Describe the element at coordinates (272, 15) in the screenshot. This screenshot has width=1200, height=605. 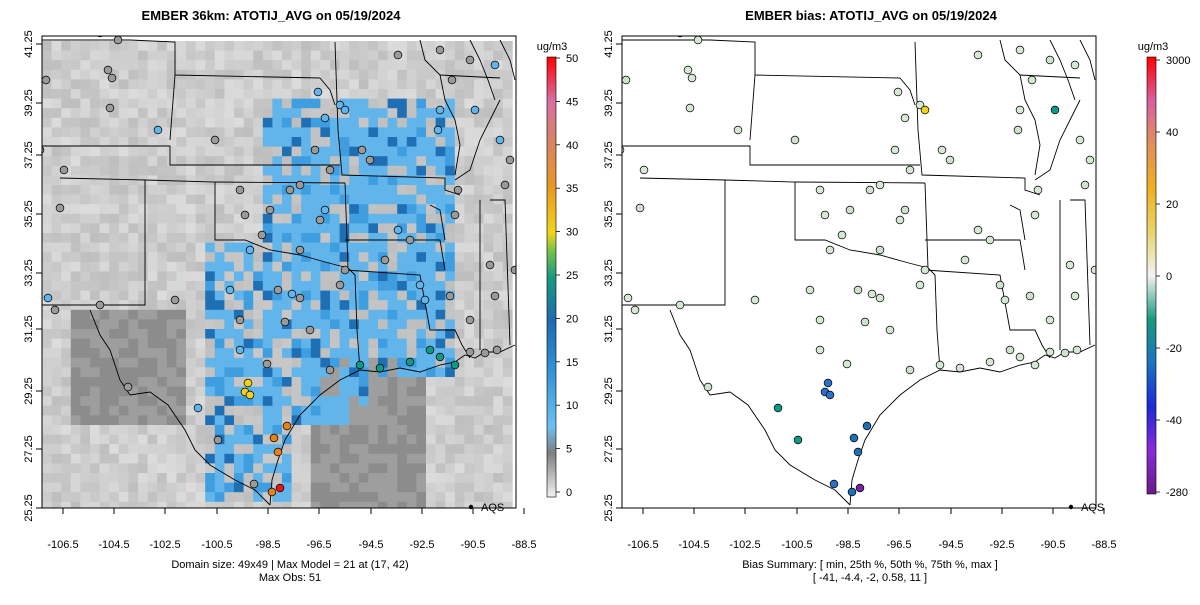
I see `left-title: EMBER 36km: ATOTIJ_AVG on 05/19/2024` at that location.